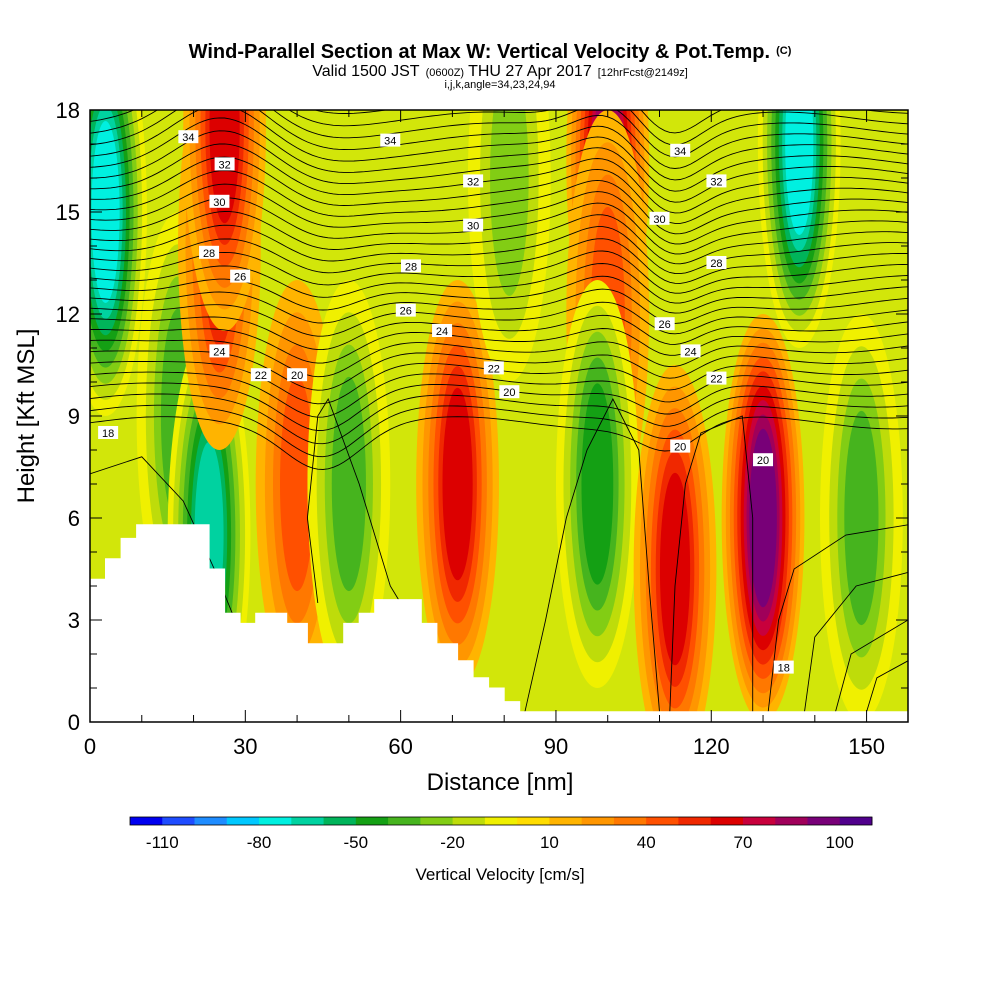  I want to click on svg-text: 22, so click(494, 369).